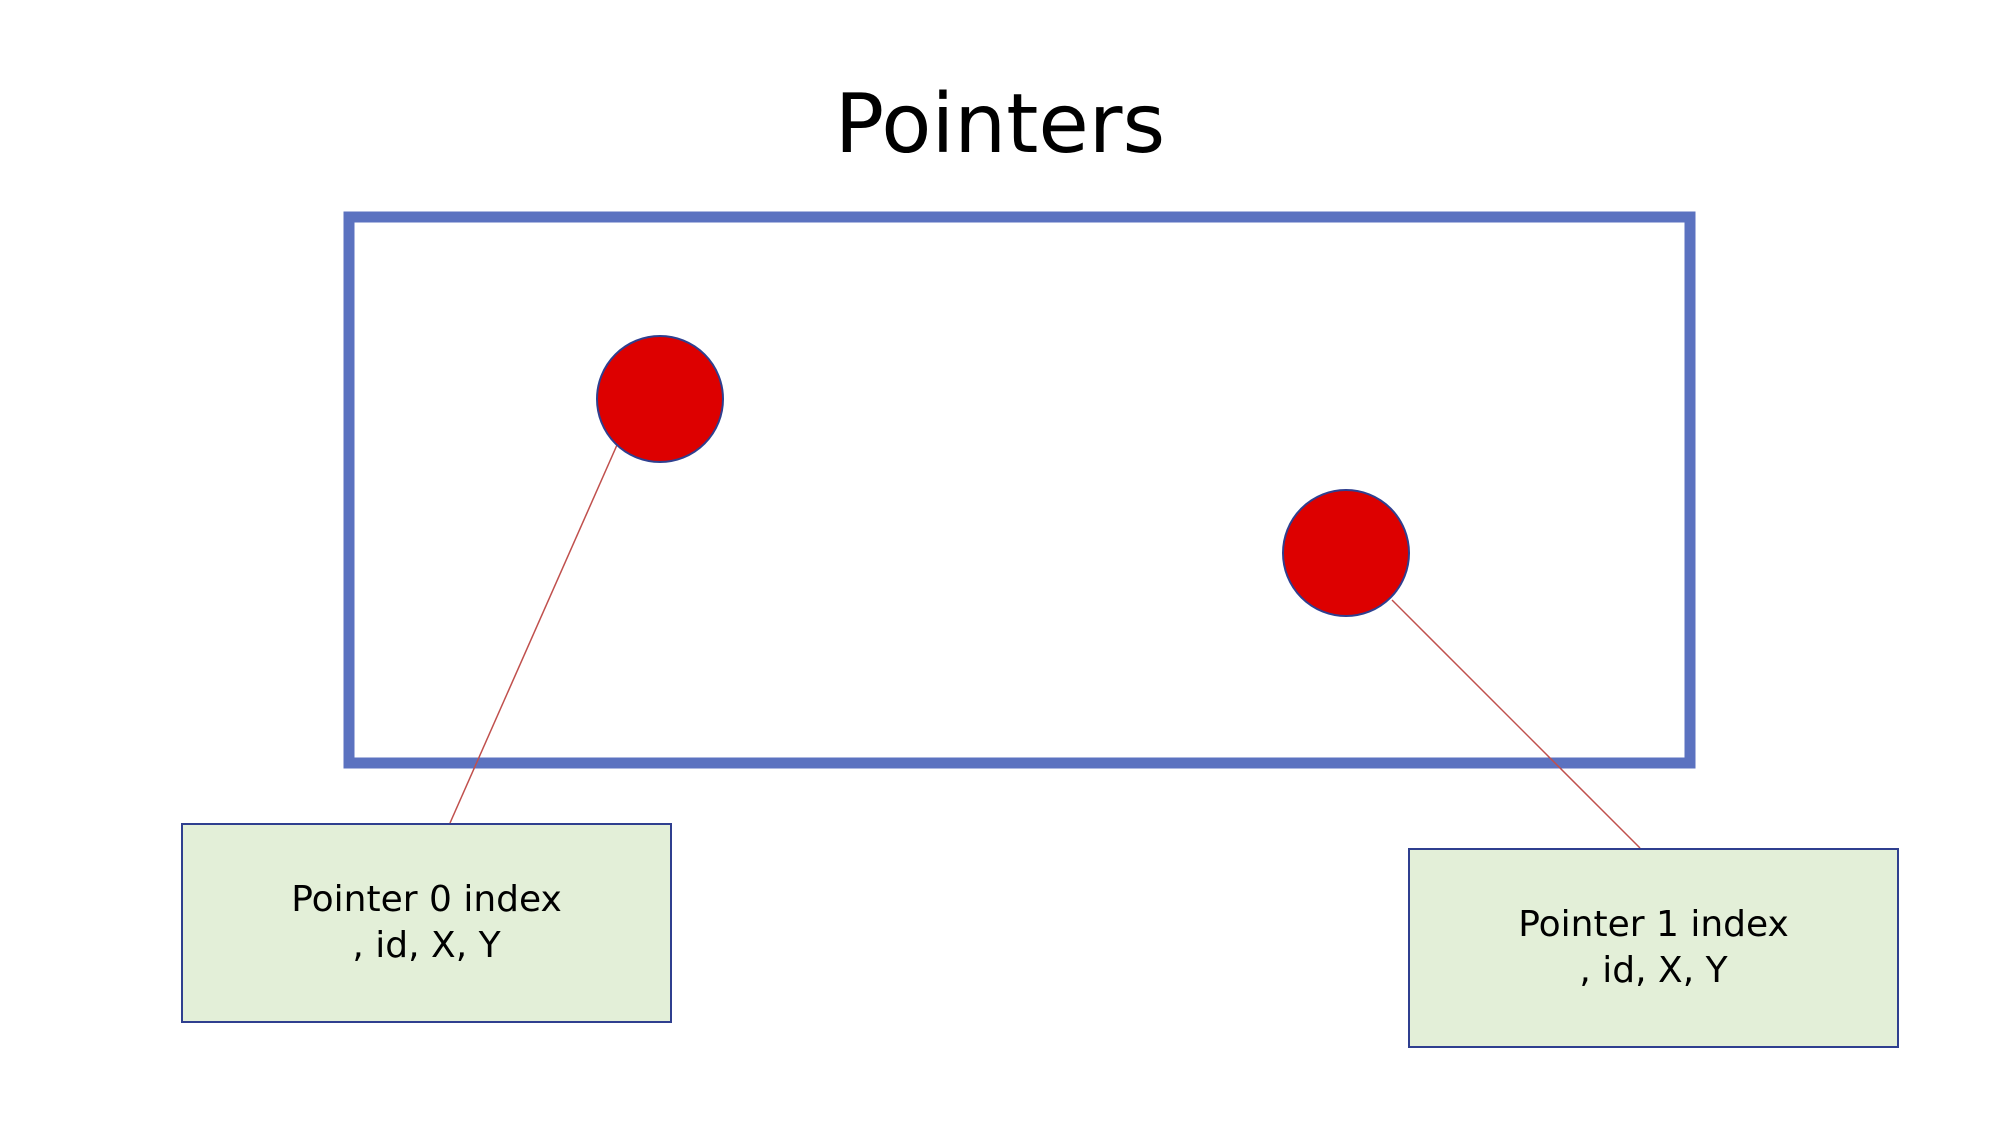 The image size is (2000, 1125). I want to click on pointer-1-label-box: Pointer 1 index , id, X, Y, so click(1653, 948).